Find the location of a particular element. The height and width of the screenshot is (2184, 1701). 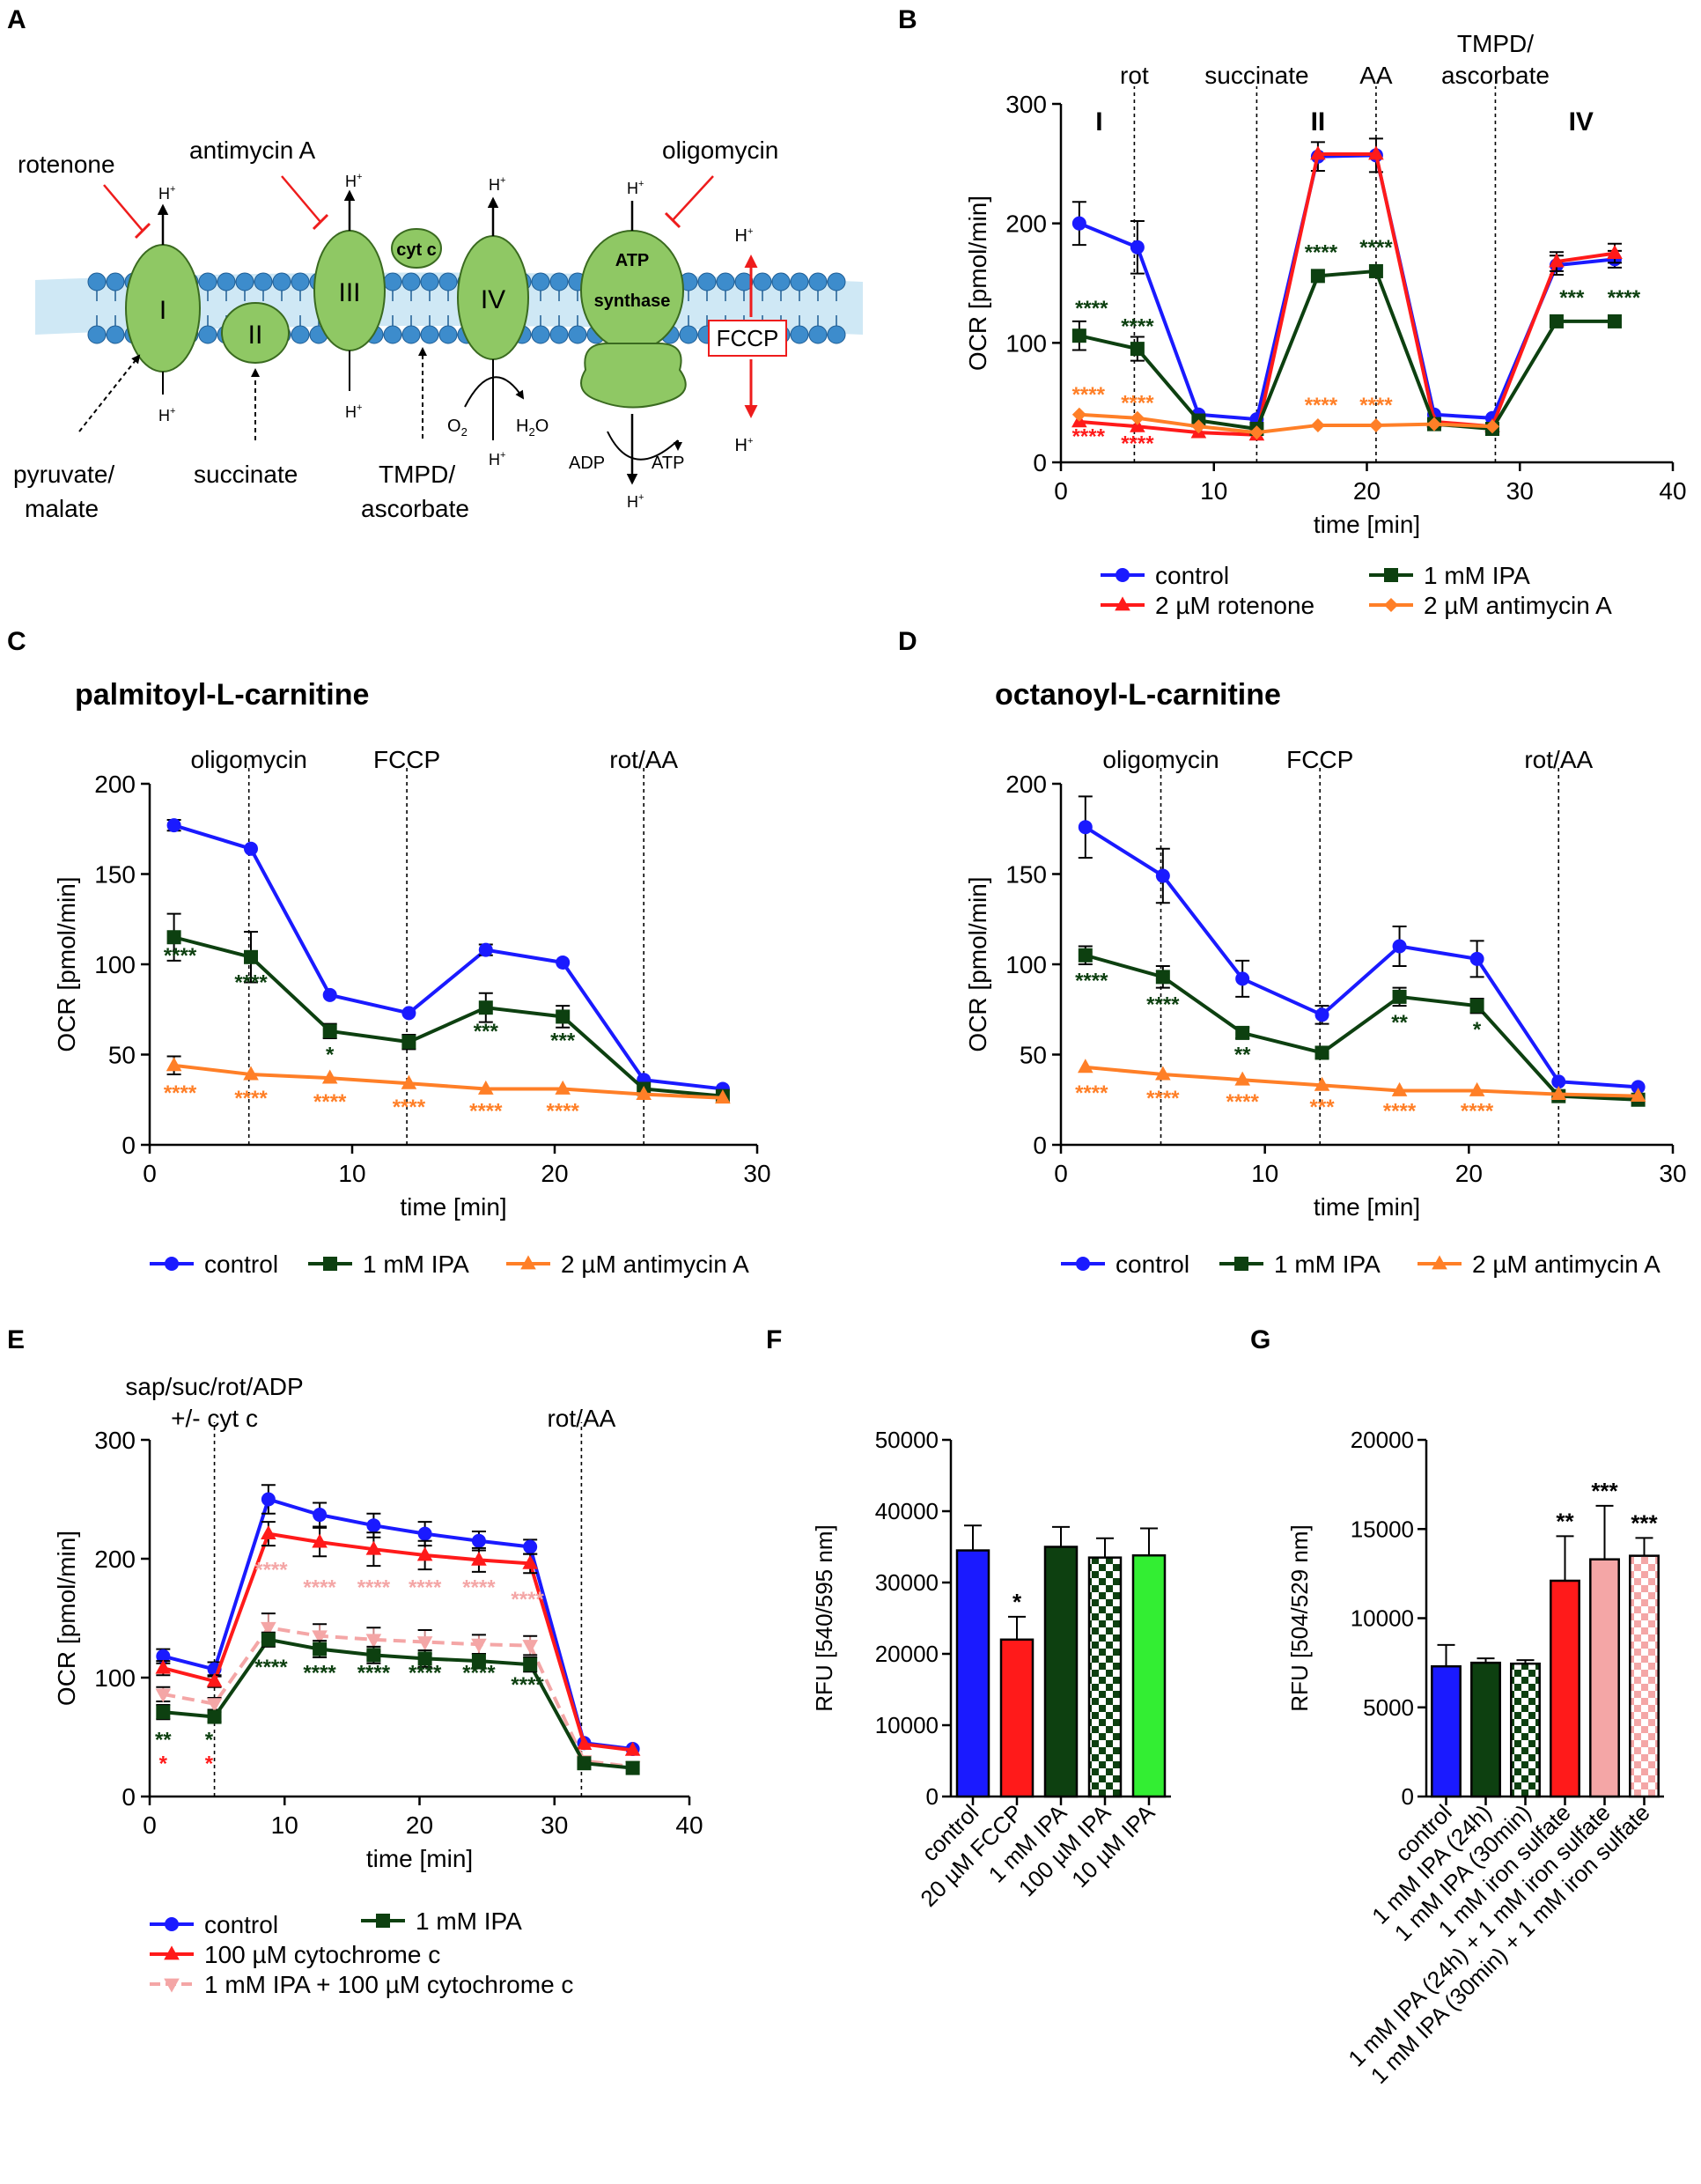

h-label-i-bottom: H+ is located at coordinates (166, 415).